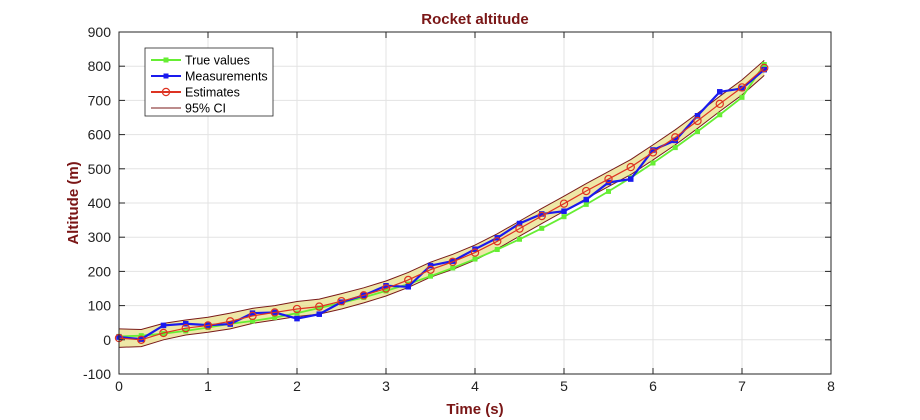  I want to click on y-tick-label: 500, so click(100, 169).